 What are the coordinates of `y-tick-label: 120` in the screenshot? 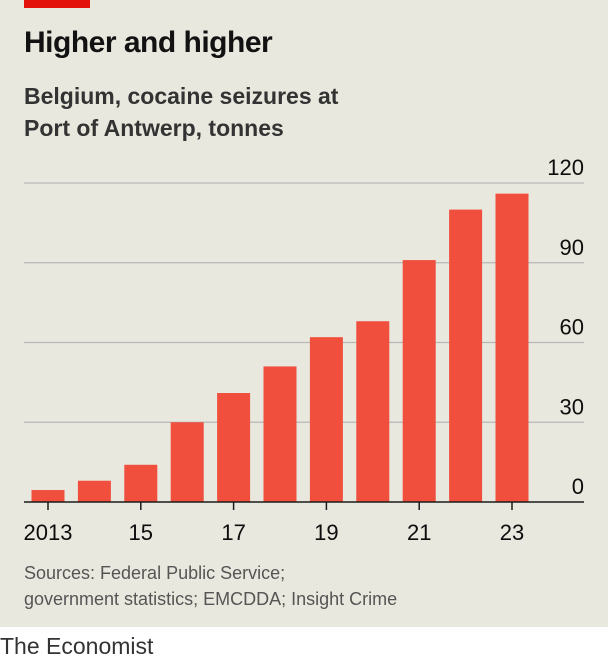 It's located at (565, 167).